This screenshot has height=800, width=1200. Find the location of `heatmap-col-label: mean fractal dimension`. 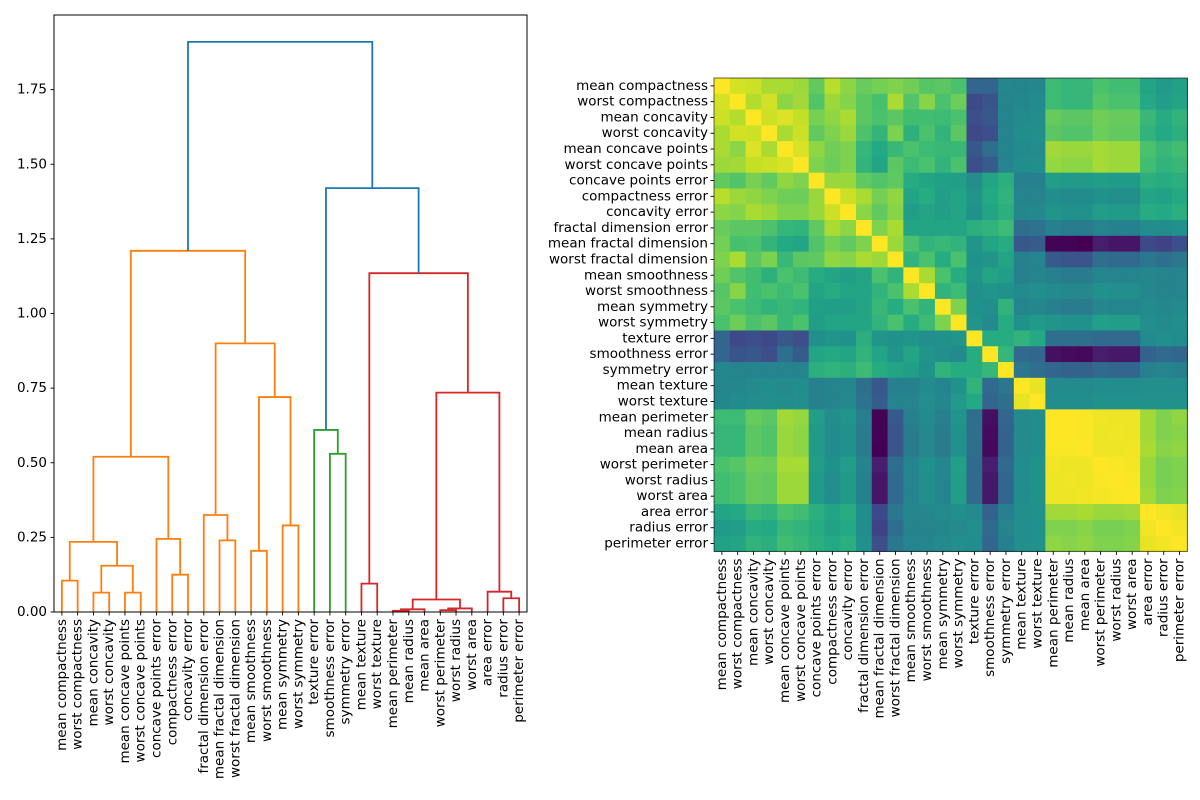

heatmap-col-label: mean fractal dimension is located at coordinates (880, 638).